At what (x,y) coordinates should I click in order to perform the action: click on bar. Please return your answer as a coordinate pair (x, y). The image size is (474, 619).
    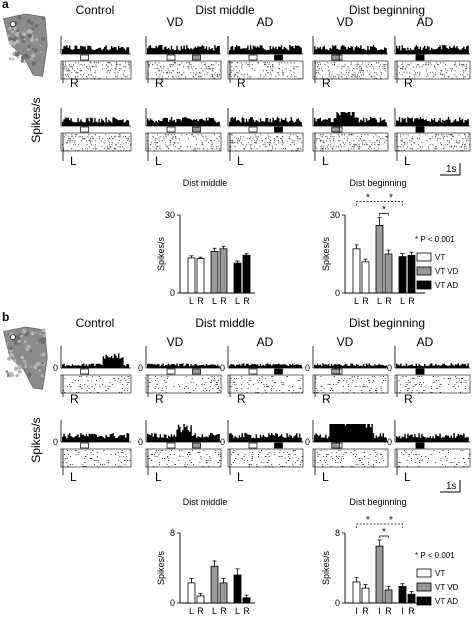
    Looking at the image, I should click on (214, 584).